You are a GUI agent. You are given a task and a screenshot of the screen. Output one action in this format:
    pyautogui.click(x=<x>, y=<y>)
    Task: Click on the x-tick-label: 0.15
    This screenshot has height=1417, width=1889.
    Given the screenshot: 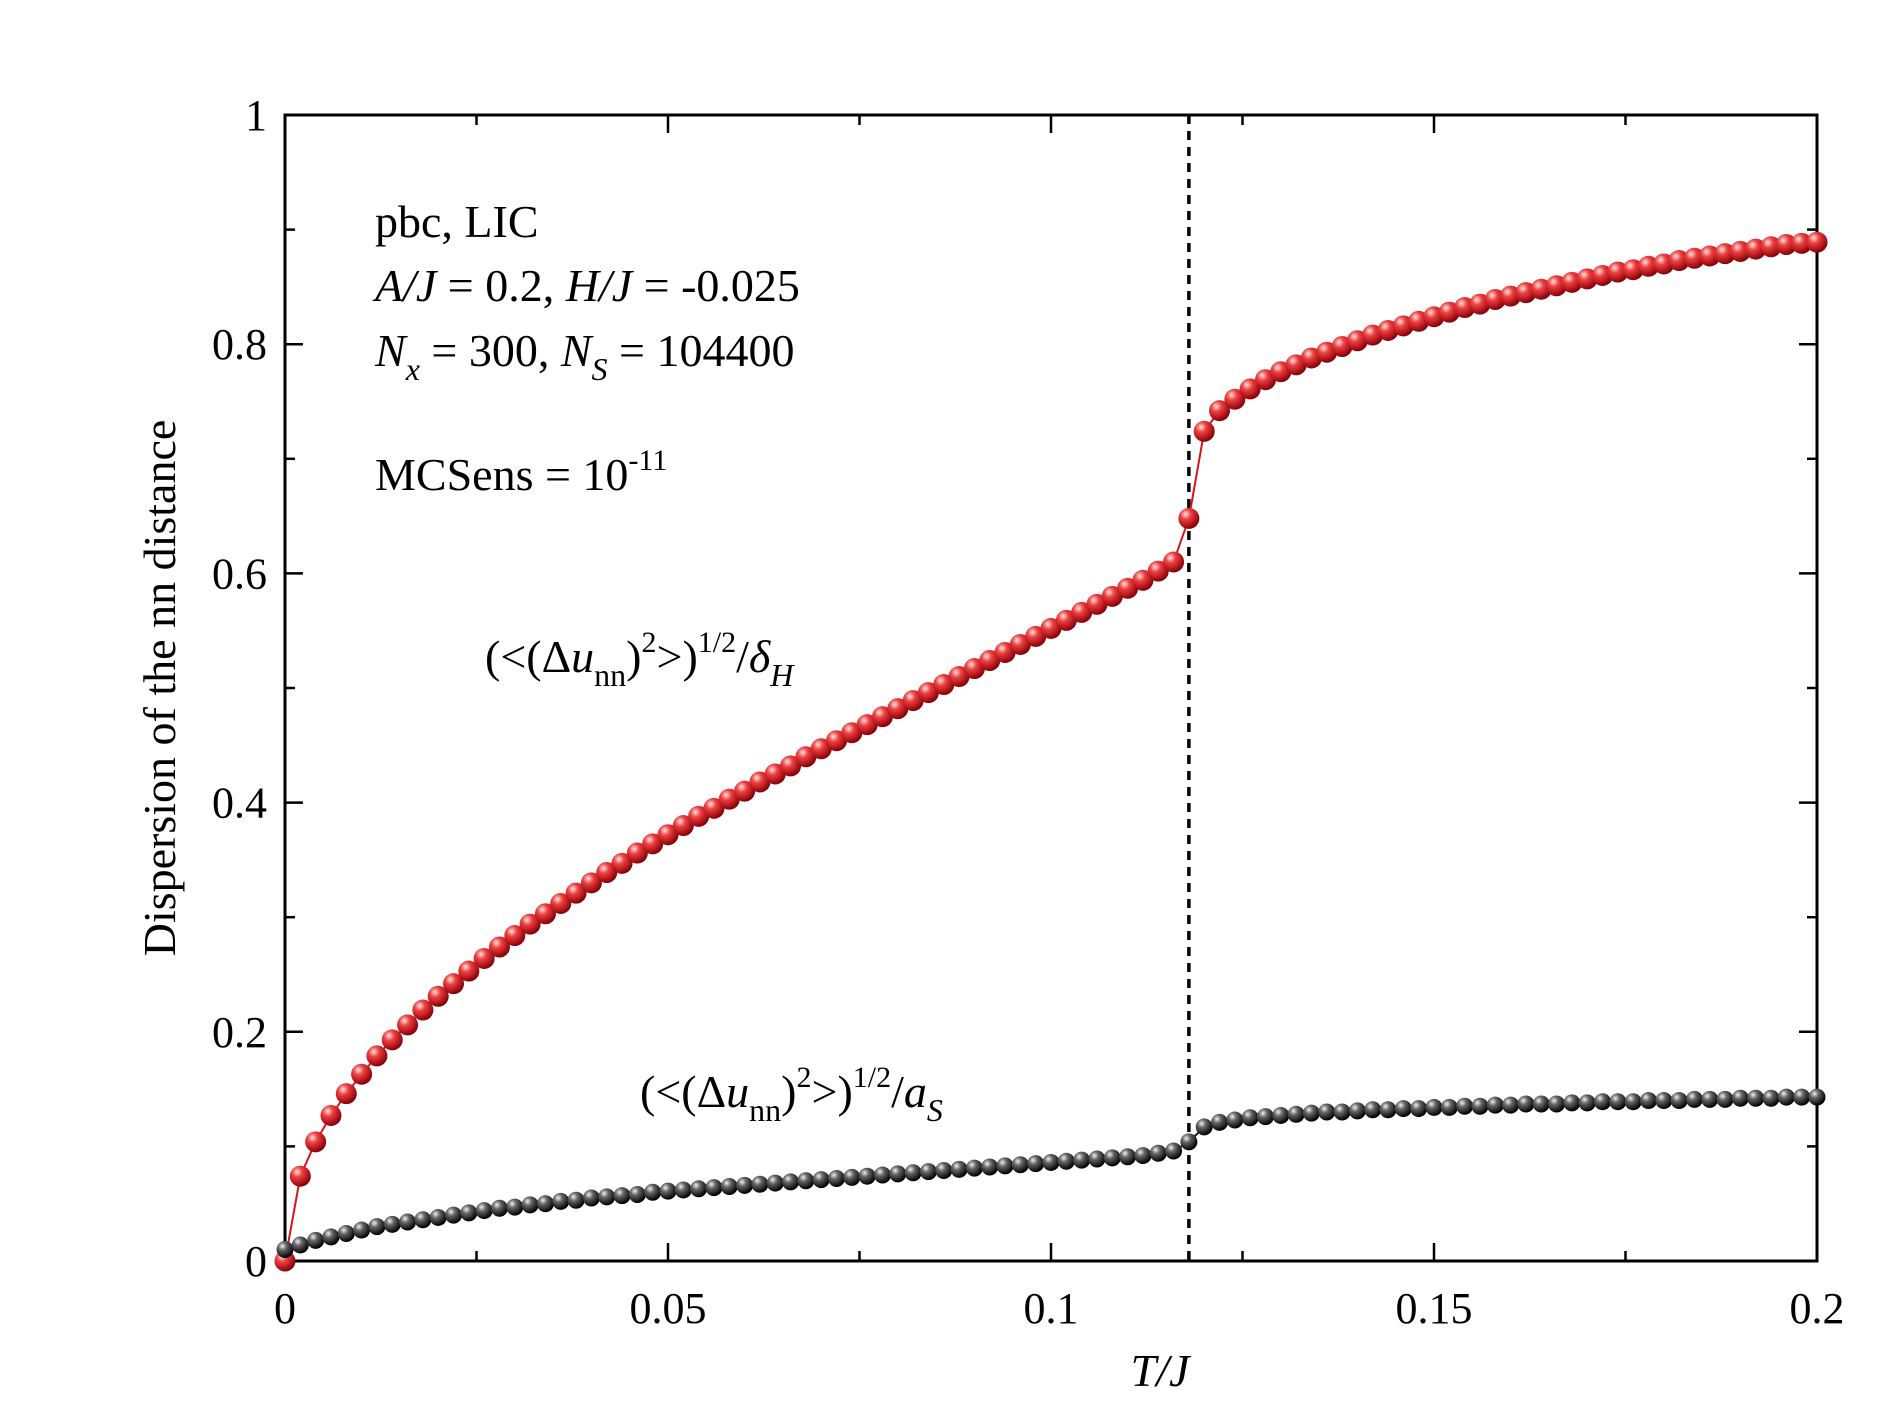 What is the action you would take?
    pyautogui.click(x=1434, y=1308)
    